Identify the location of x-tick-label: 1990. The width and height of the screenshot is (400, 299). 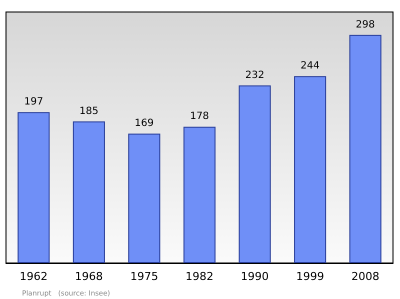
(254, 276).